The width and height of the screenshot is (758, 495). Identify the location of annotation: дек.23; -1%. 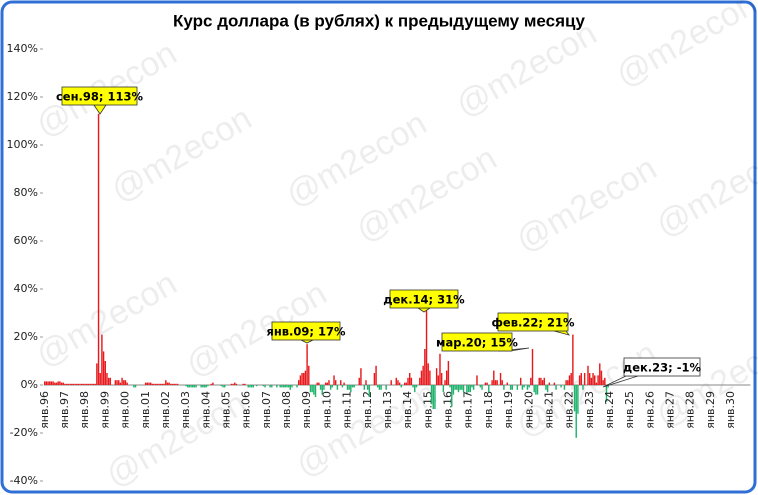
(662, 368).